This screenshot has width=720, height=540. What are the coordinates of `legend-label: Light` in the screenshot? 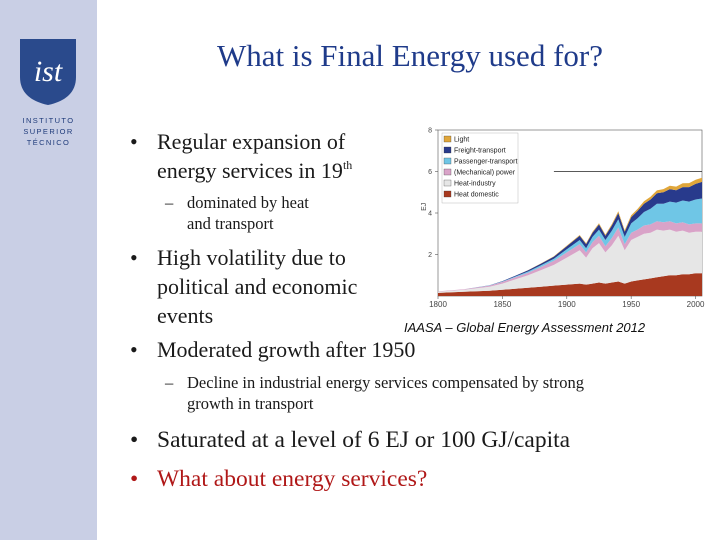 It's located at (461, 140).